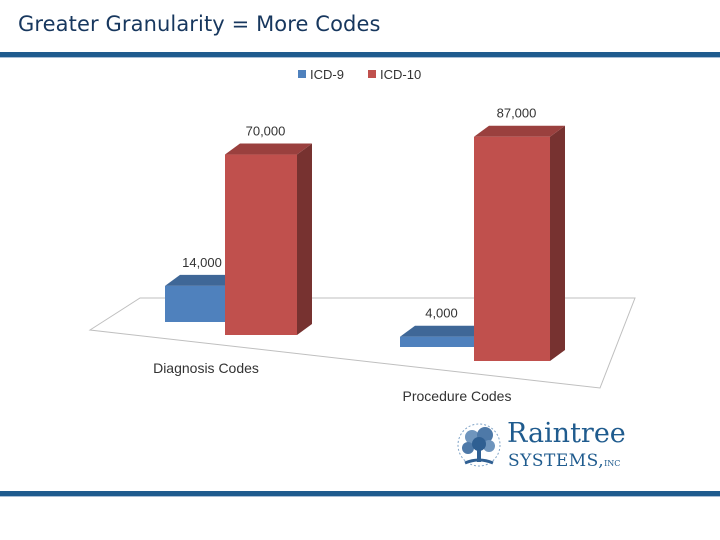 The image size is (720, 540). Describe the element at coordinates (517, 113) in the screenshot. I see `data-label-icd-10-1: 87,000` at that location.